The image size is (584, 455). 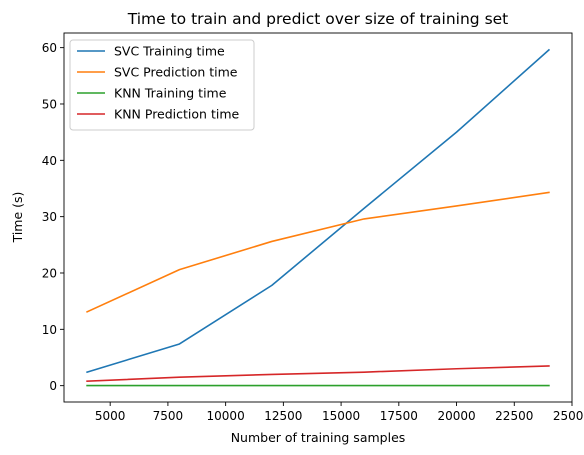 I want to click on y-tick-label: 50, so click(x=49, y=104).